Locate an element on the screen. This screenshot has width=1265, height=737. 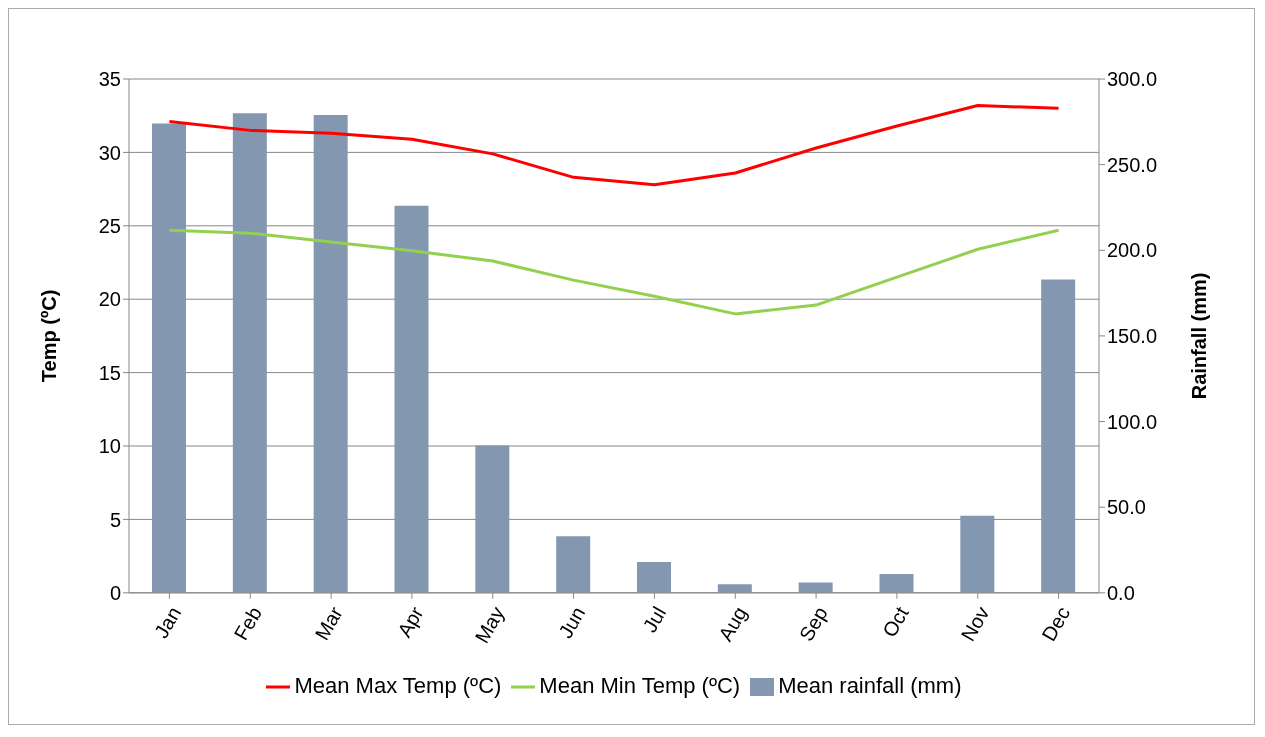
legend-label: Mean Max Temp (ºC) is located at coordinates (398, 685).